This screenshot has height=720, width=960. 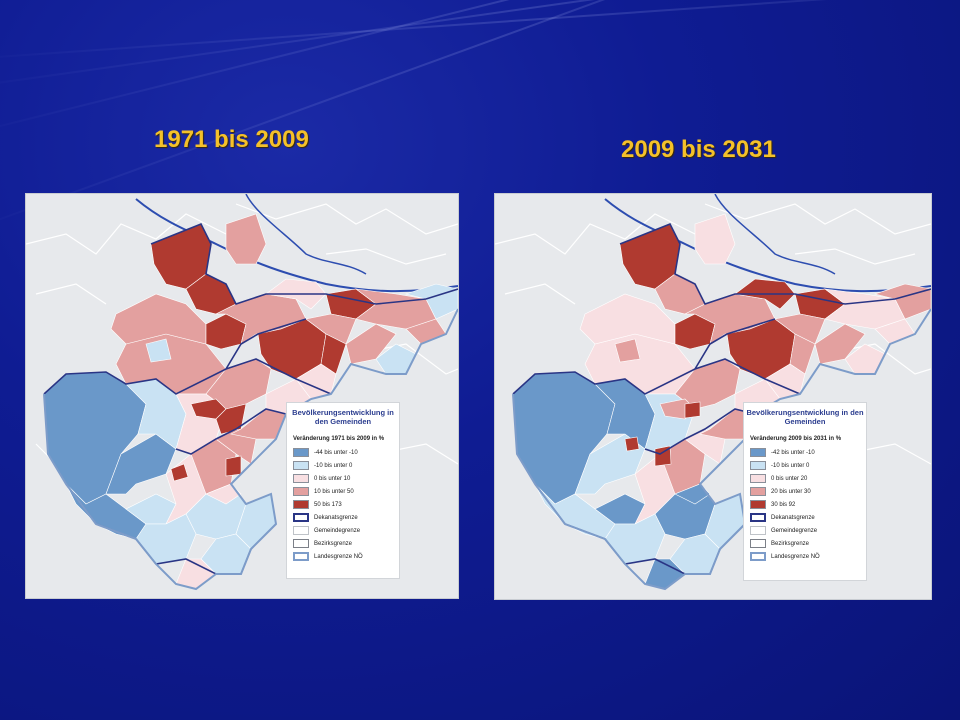 What do you see at coordinates (346, 504) in the screenshot?
I see `legend-item: 50 bis 173` at bounding box center [346, 504].